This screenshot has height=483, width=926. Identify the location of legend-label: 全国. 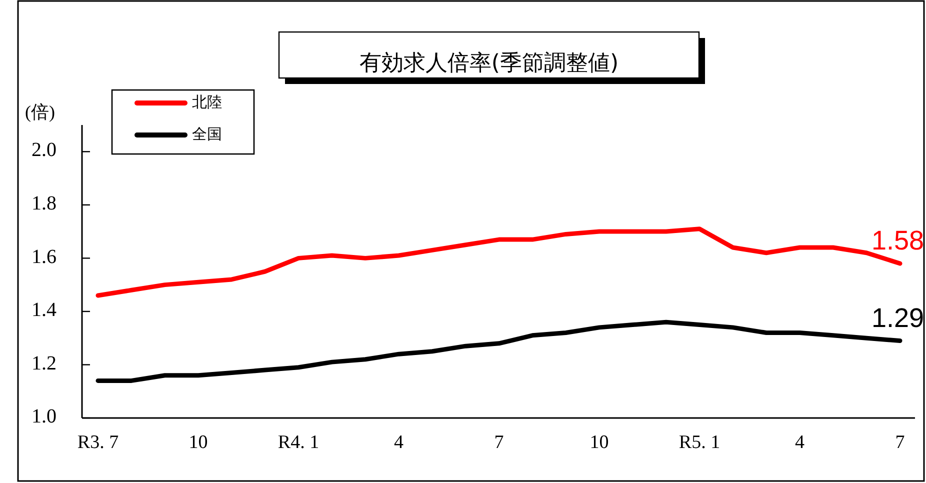
(207, 134).